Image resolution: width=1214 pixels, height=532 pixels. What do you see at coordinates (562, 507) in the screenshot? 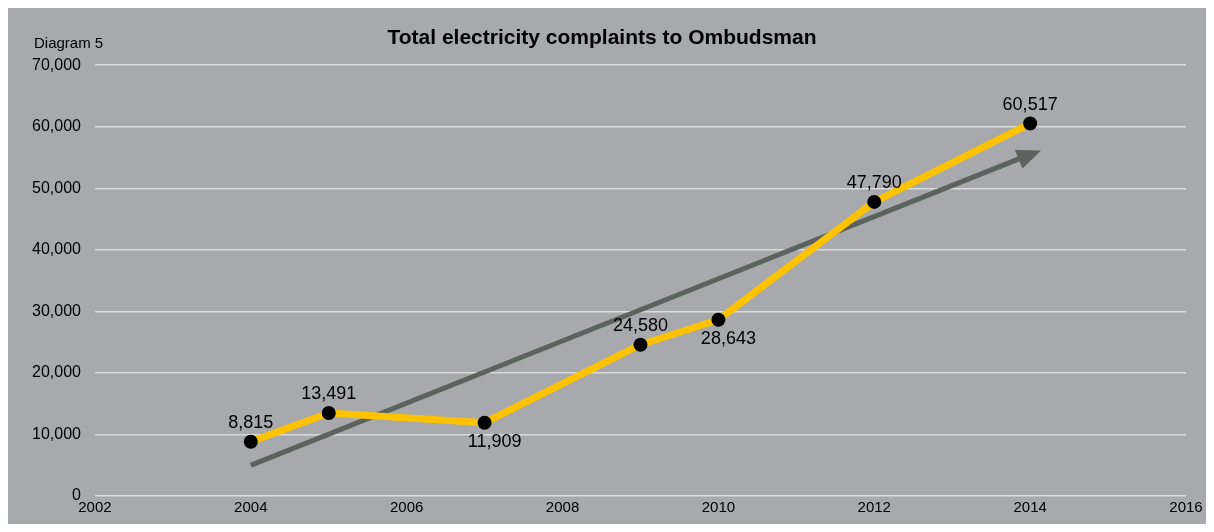
I see `x-tick-label: 2008` at bounding box center [562, 507].